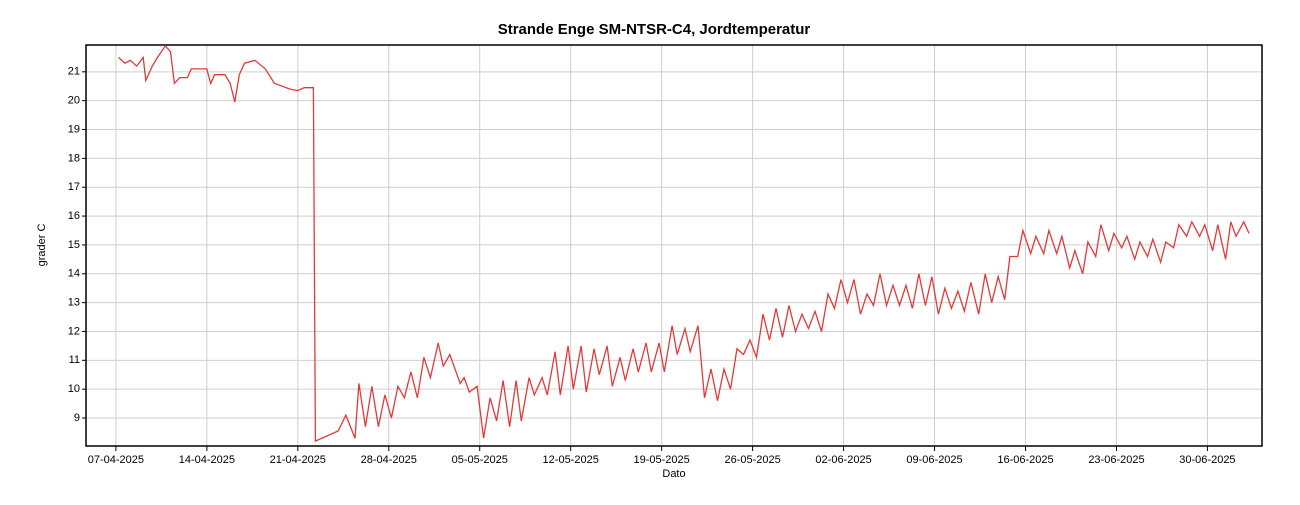 The height and width of the screenshot is (505, 1300). What do you see at coordinates (480, 460) in the screenshot?
I see `x-tick-label: 05-05-2025` at bounding box center [480, 460].